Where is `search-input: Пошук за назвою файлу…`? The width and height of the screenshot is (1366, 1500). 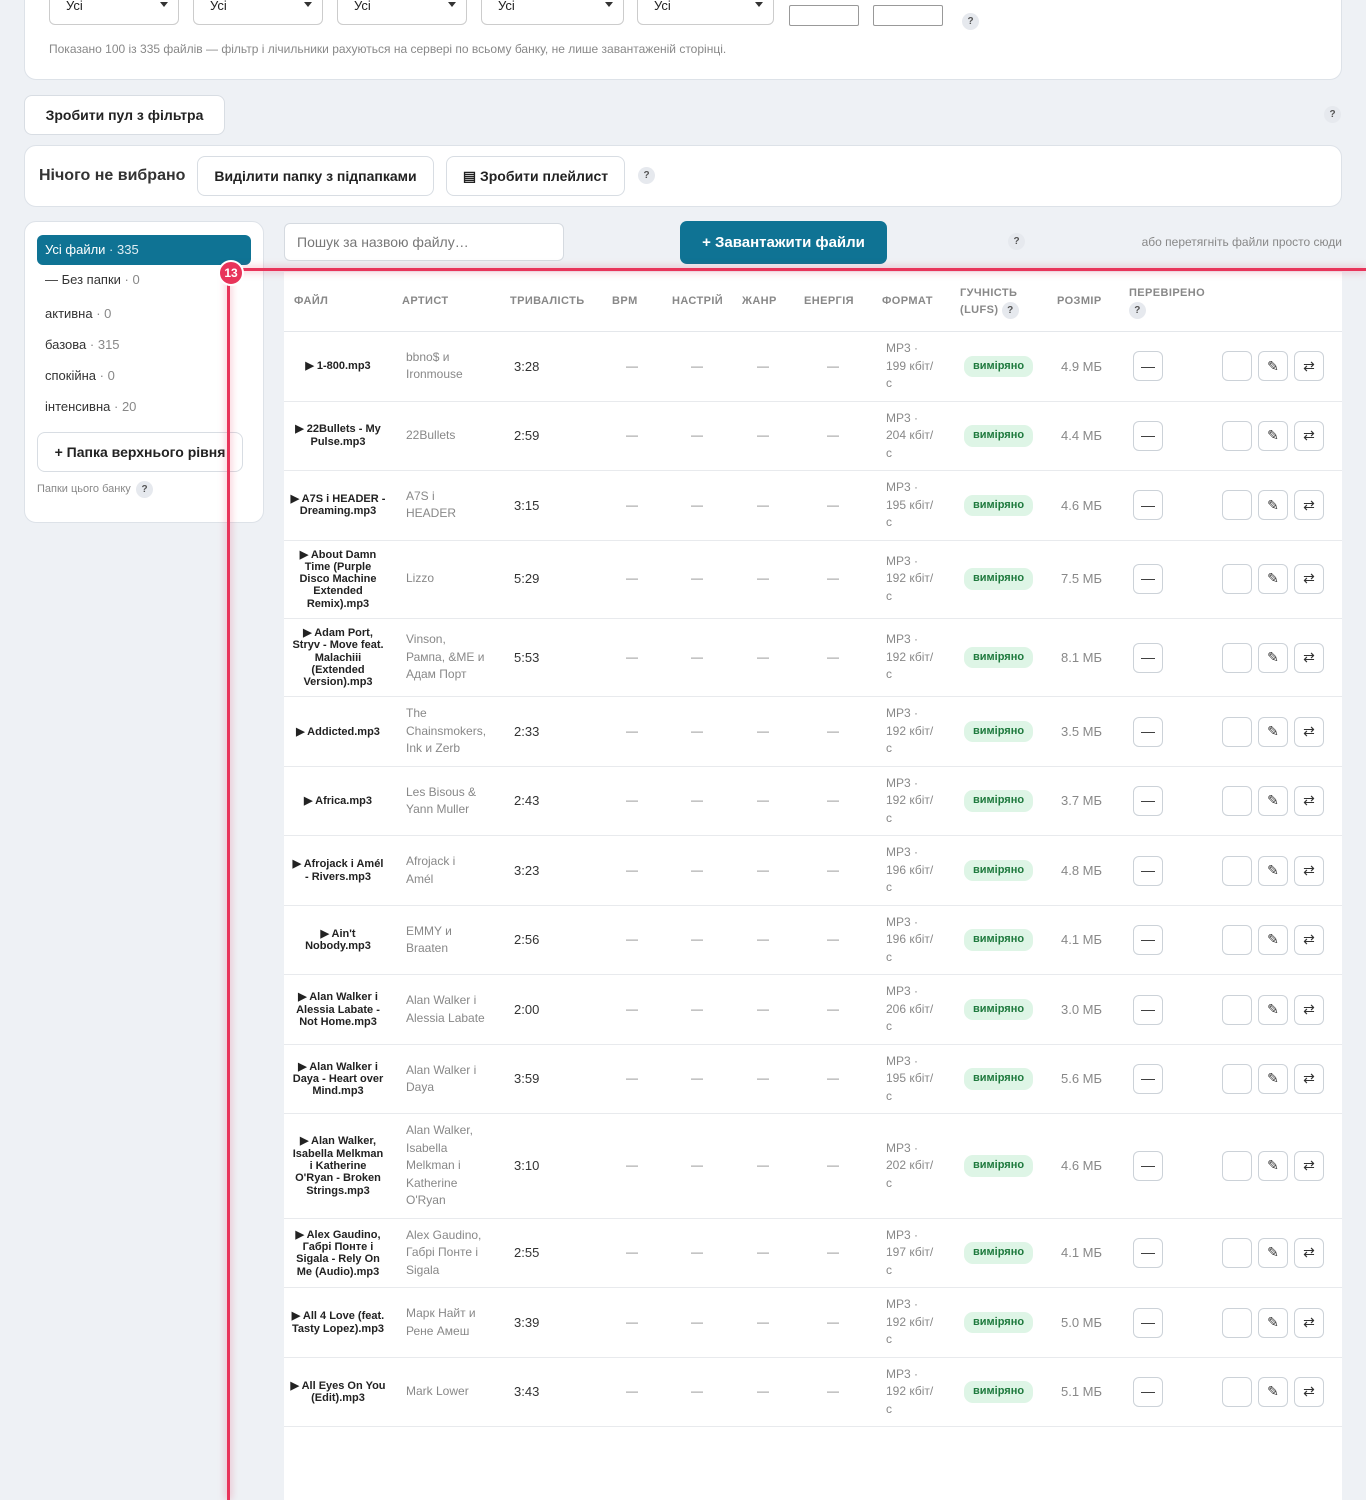 search-input: Пошук за назвою файлу… is located at coordinates (424, 242).